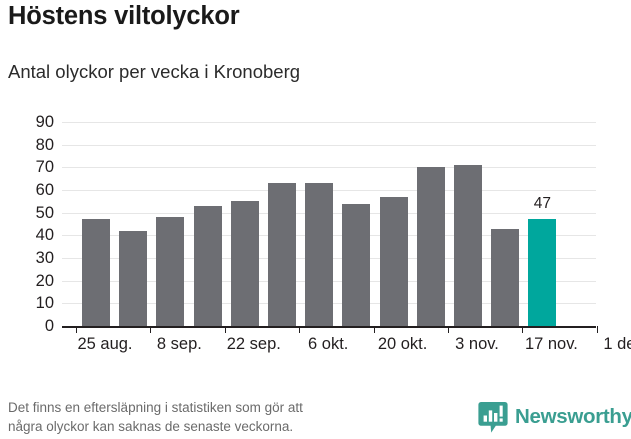 The width and height of the screenshot is (631, 439). Describe the element at coordinates (44, 303) in the screenshot. I see `y-tick-label: 10` at that location.